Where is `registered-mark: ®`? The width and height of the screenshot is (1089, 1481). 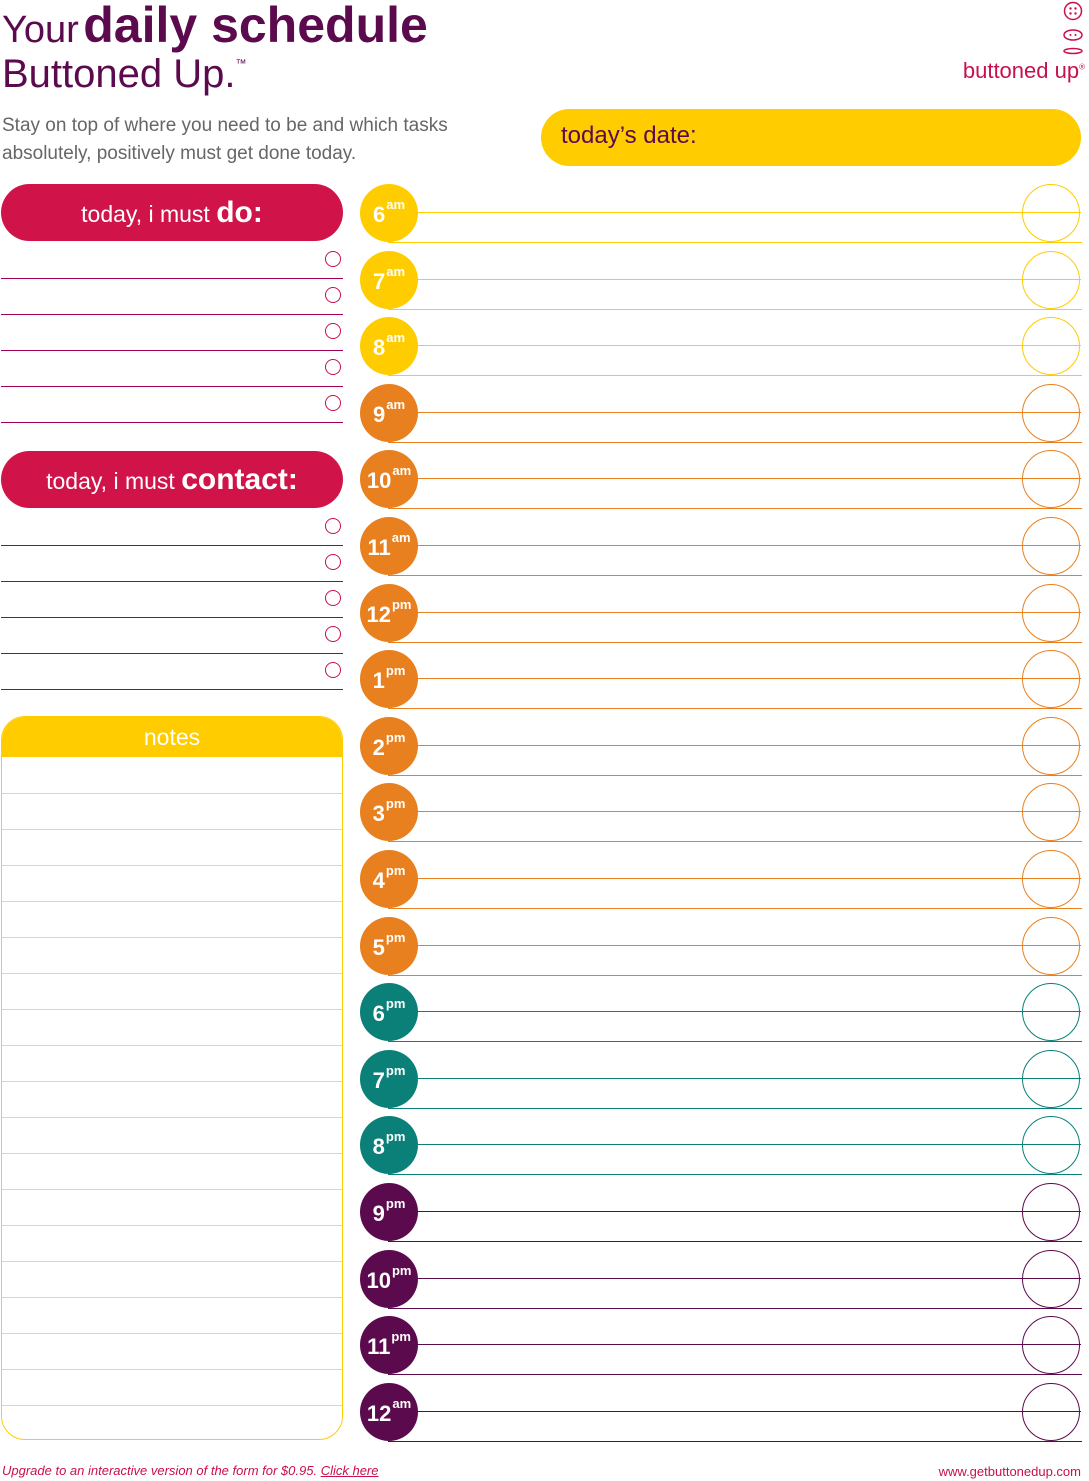 registered-mark: ® is located at coordinates (1082, 67).